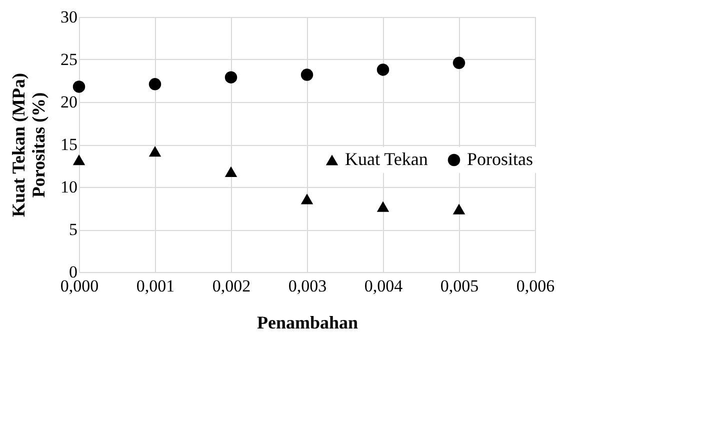  Describe the element at coordinates (69, 187) in the screenshot. I see `y-tick-label: 10` at that location.